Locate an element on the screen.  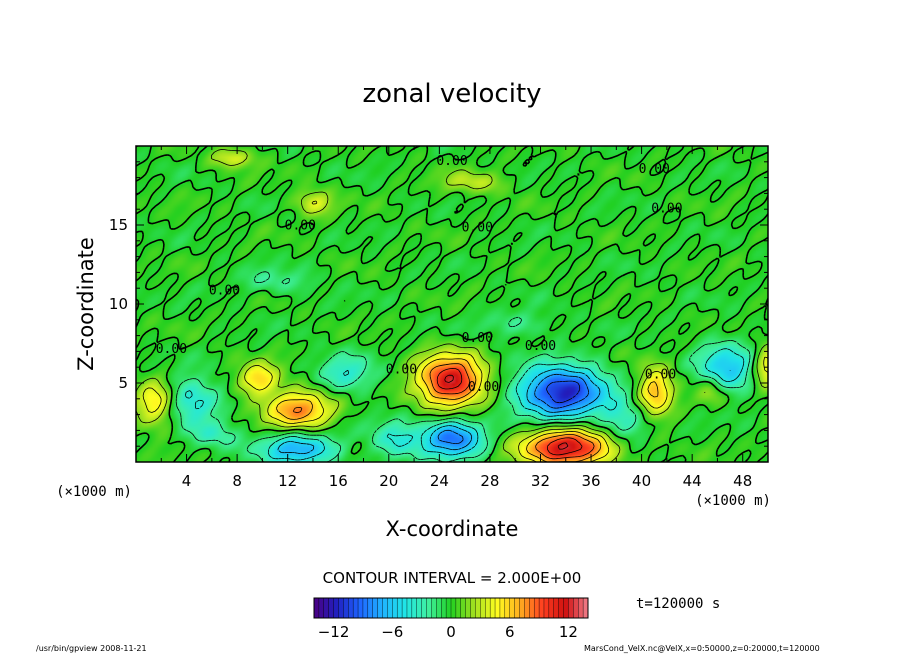
y-tick-label: 5 is located at coordinates (123, 383).